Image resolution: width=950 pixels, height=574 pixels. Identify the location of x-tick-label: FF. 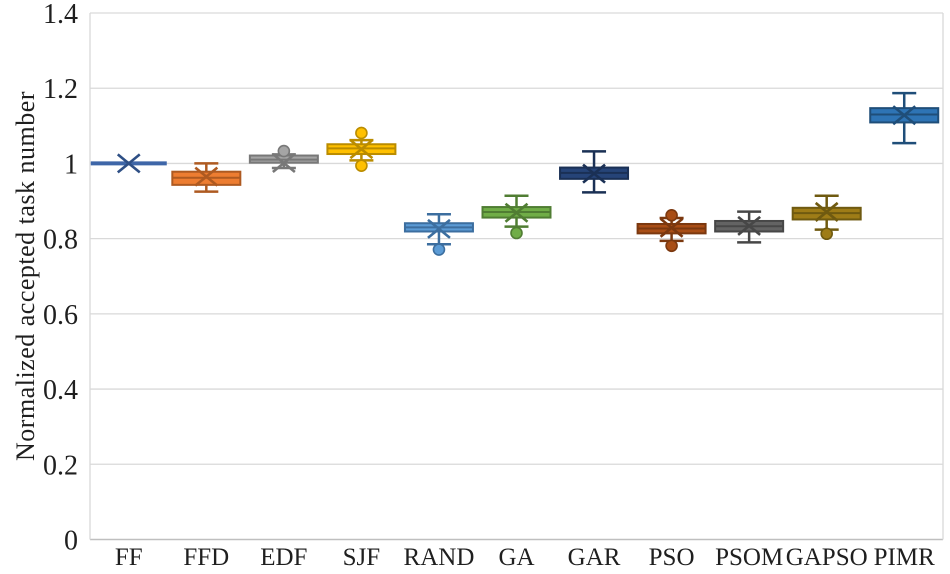
(129, 557).